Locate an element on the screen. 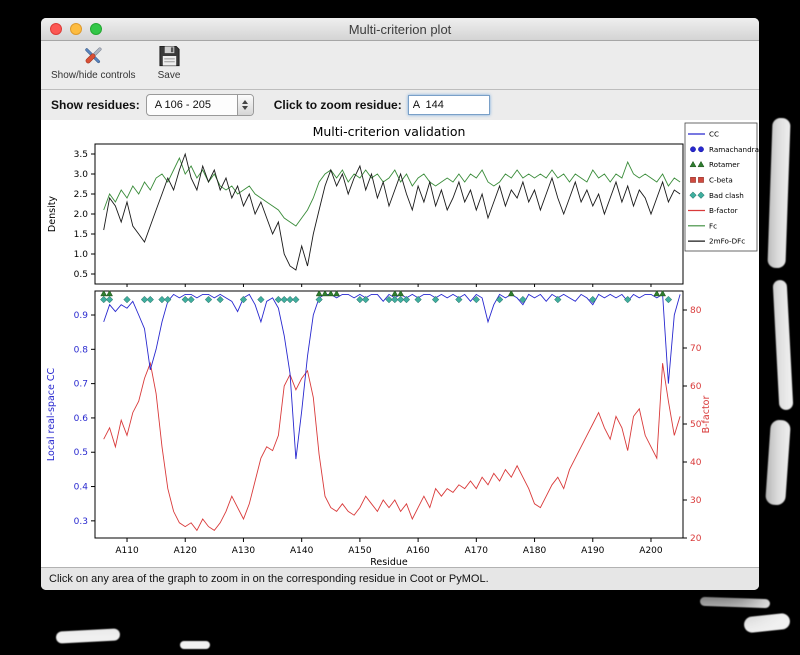 The image size is (800, 655). svg-text: 1.5 is located at coordinates (81, 235).